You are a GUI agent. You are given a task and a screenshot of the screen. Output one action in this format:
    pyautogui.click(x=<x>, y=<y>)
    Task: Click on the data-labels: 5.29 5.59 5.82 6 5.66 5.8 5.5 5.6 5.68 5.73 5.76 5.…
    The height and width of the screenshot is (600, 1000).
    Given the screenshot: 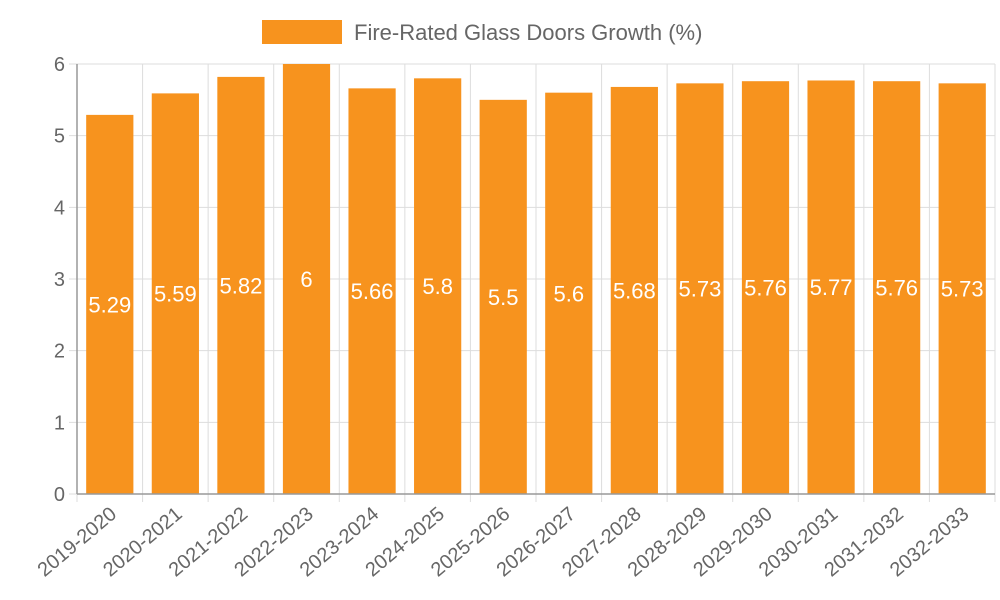 What is the action you would take?
    pyautogui.click(x=535, y=292)
    